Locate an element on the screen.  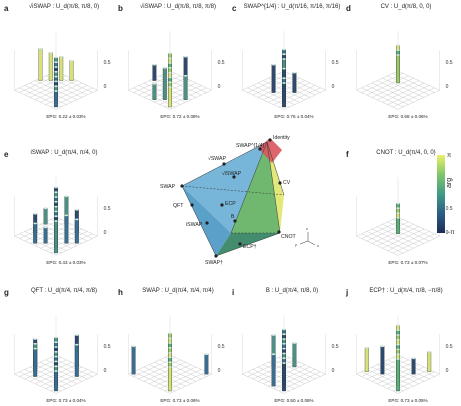
label-qft: QFT is located at coordinates (178, 206).